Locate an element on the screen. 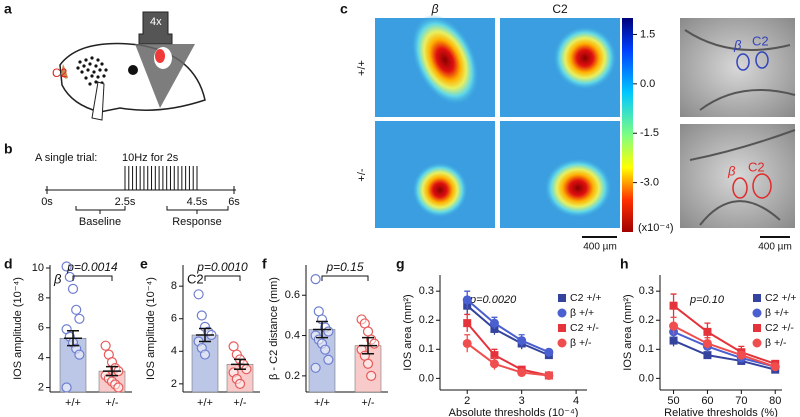 The height and width of the screenshot is (417, 800). time-label: 6s is located at coordinates (234, 202).